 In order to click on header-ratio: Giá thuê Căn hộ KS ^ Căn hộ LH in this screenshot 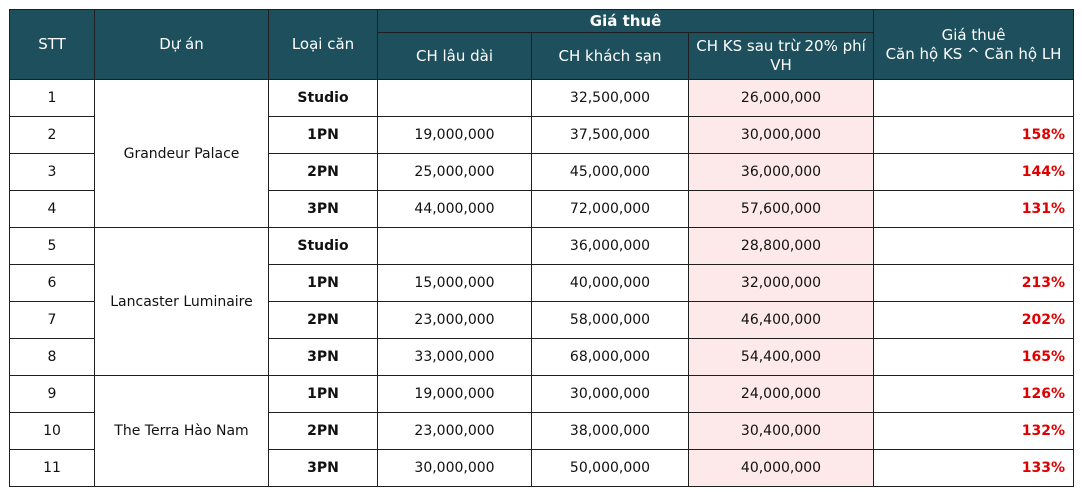, I will do `click(974, 44)`.